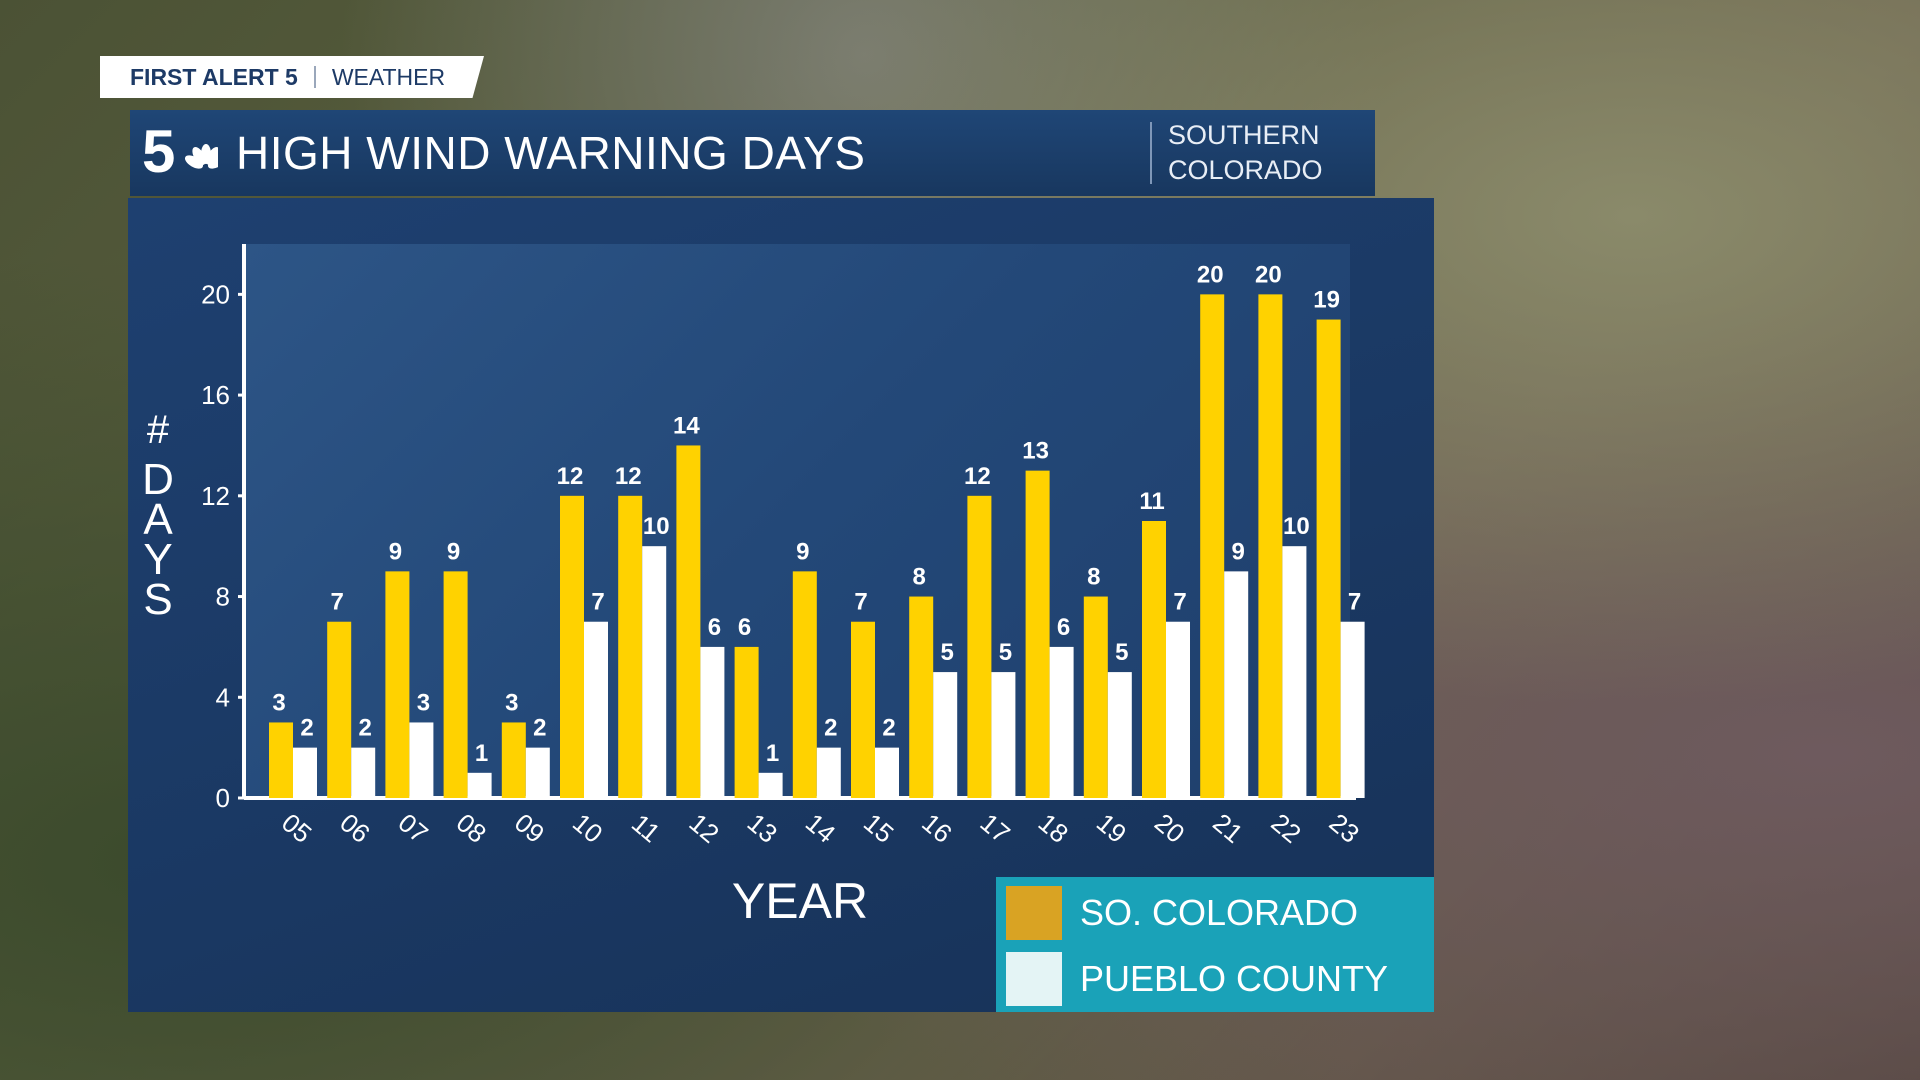 The height and width of the screenshot is (1080, 1920). Describe the element at coordinates (1227, 828) in the screenshot. I see `x-tick-label: 21` at that location.